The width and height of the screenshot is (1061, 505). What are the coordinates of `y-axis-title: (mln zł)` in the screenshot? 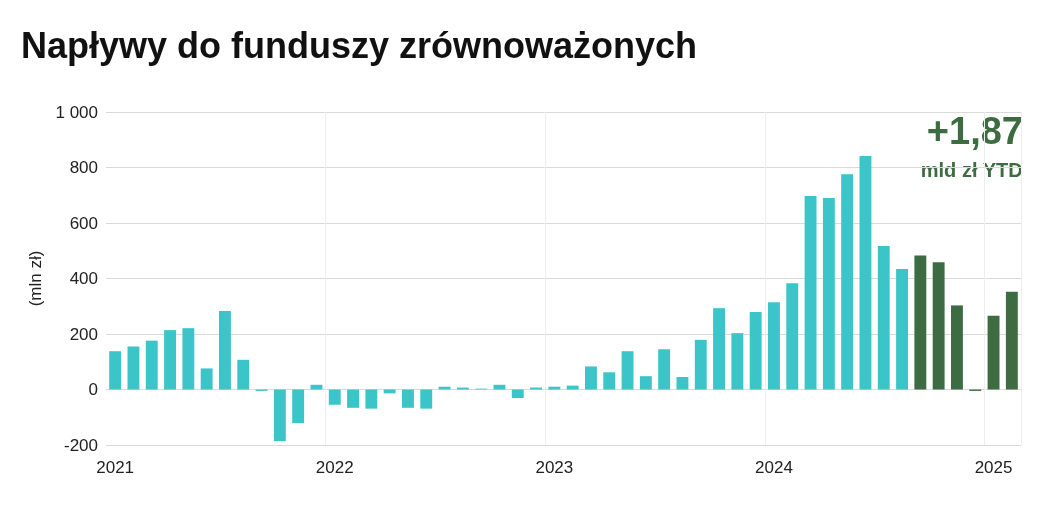 It's located at (35, 278).